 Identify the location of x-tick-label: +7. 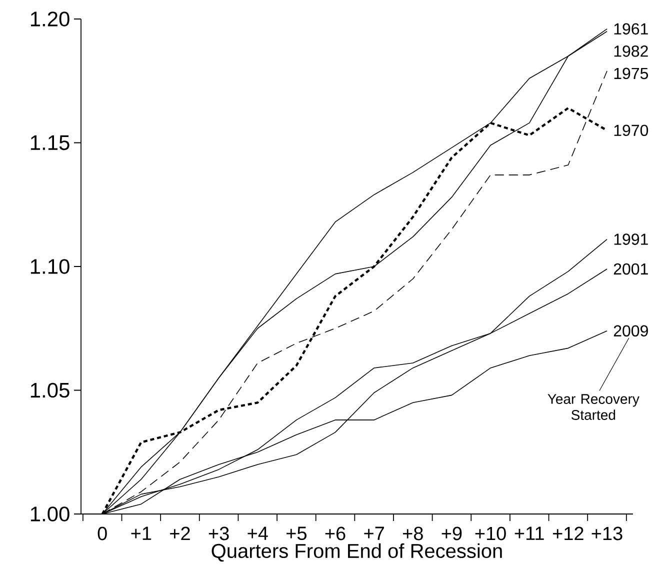
(374, 533).